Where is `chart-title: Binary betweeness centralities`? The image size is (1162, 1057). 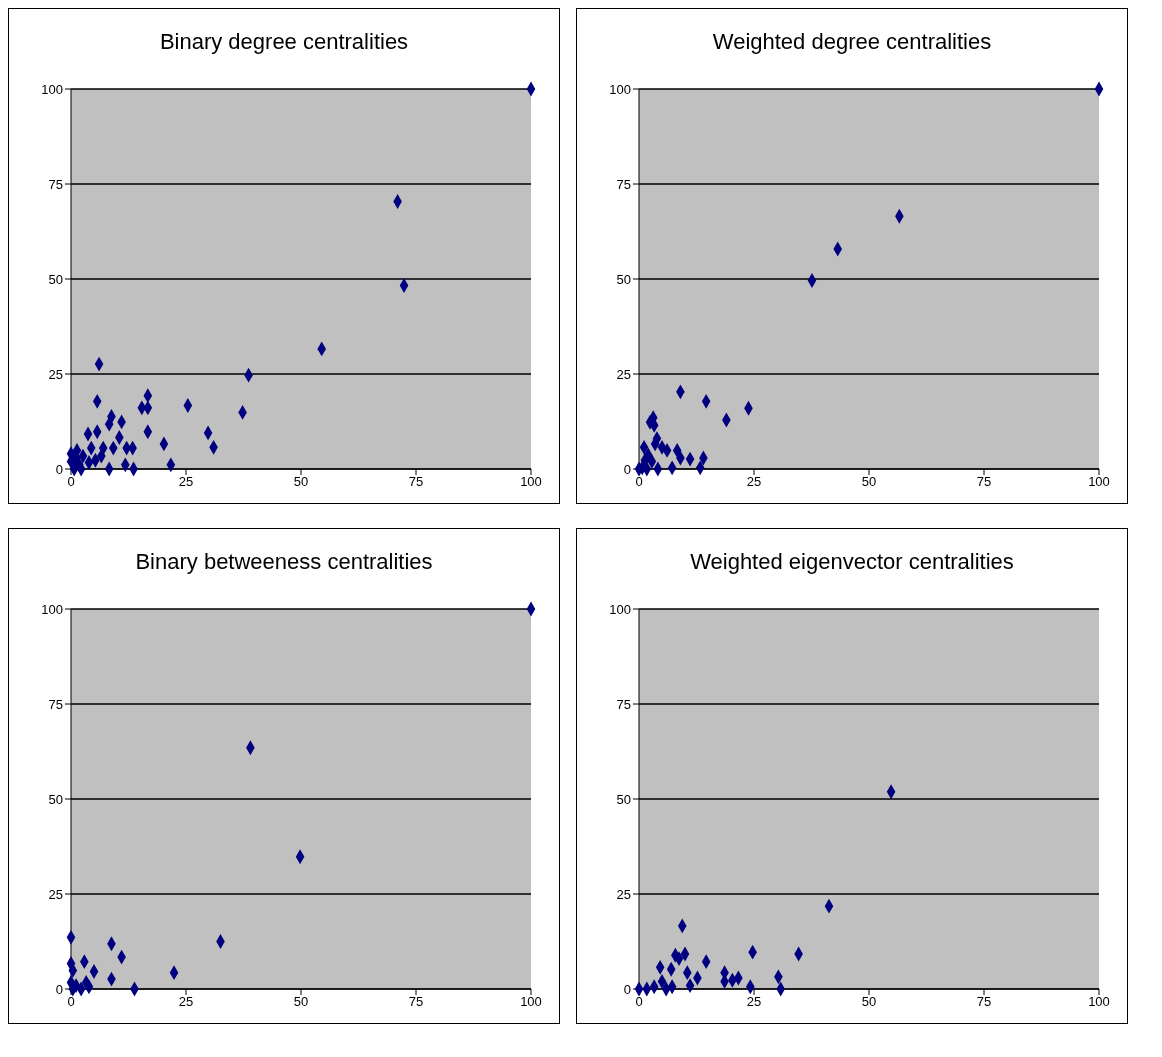
chart-title: Binary betweeness centralities is located at coordinates (284, 562).